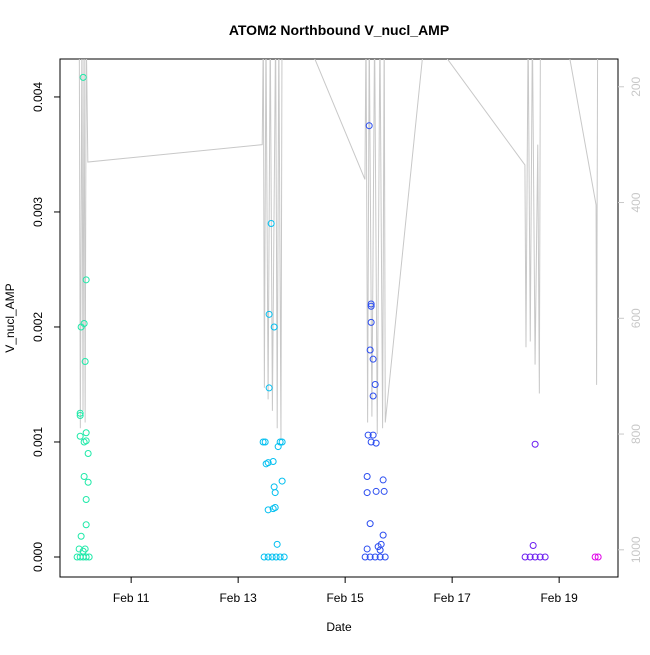 The height and width of the screenshot is (655, 650). Describe the element at coordinates (636, 549) in the screenshot. I see `y2-tick-label: 1000` at that location.